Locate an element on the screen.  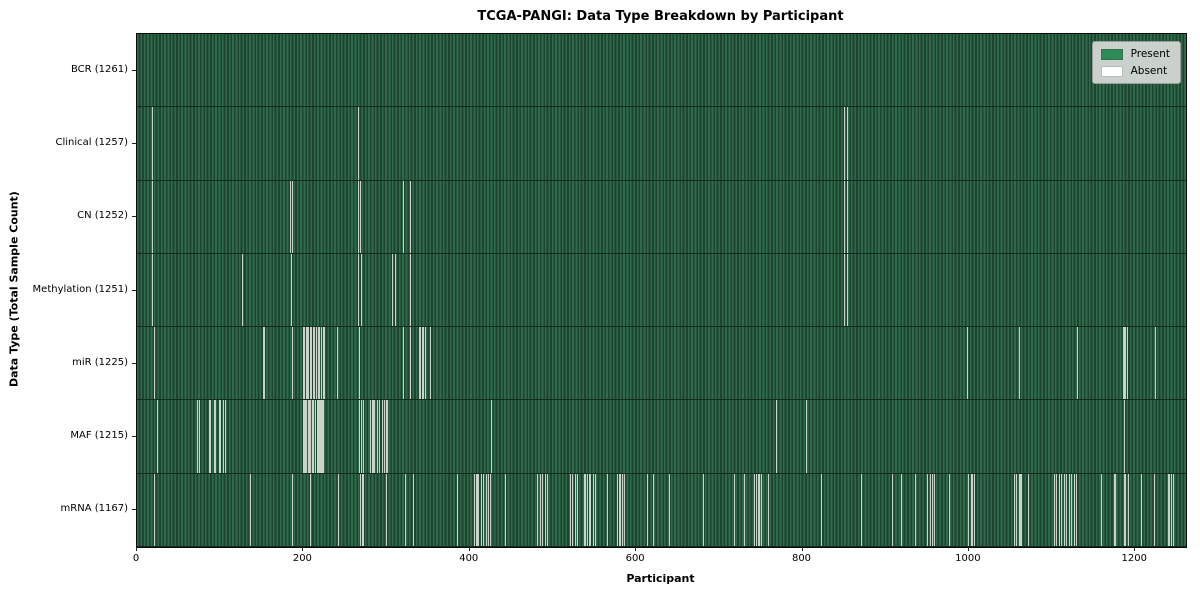
heatmap-row-bcr is located at coordinates (661, 71).